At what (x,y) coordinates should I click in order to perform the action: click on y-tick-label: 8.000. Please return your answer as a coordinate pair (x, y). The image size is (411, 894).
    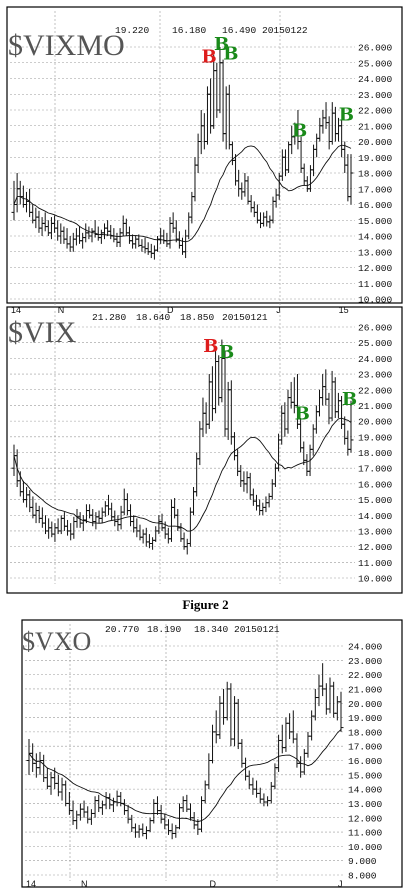
    Looking at the image, I should click on (362, 876).